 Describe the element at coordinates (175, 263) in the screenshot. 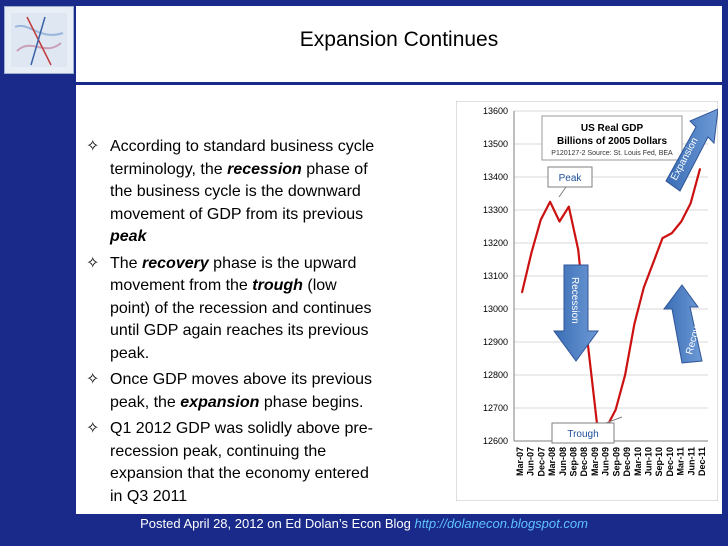

I see `bullet-emphasis: recovery` at that location.